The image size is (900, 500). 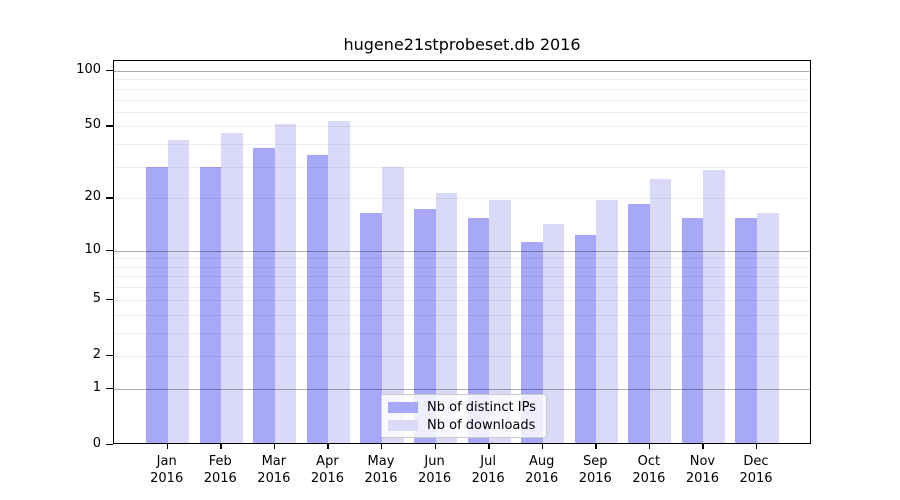 What do you see at coordinates (92, 249) in the screenshot?
I see `y-tick-label-10: 10` at bounding box center [92, 249].